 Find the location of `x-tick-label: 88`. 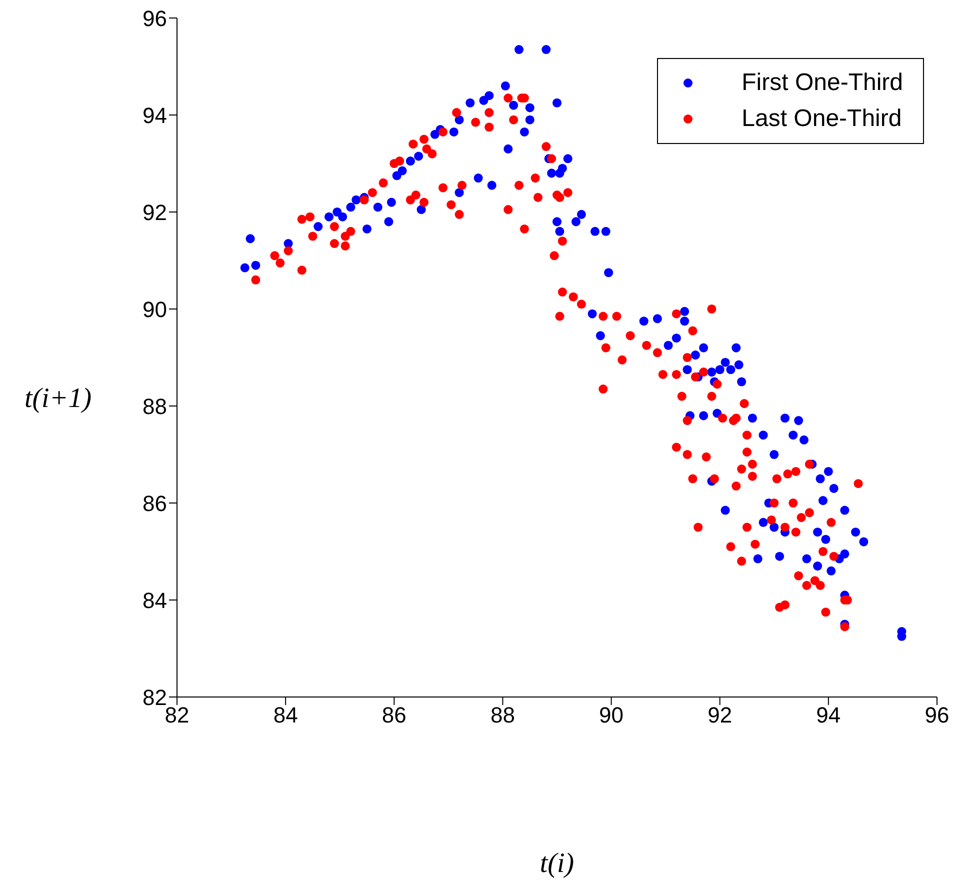

x-tick-label: 88 is located at coordinates (502, 715).